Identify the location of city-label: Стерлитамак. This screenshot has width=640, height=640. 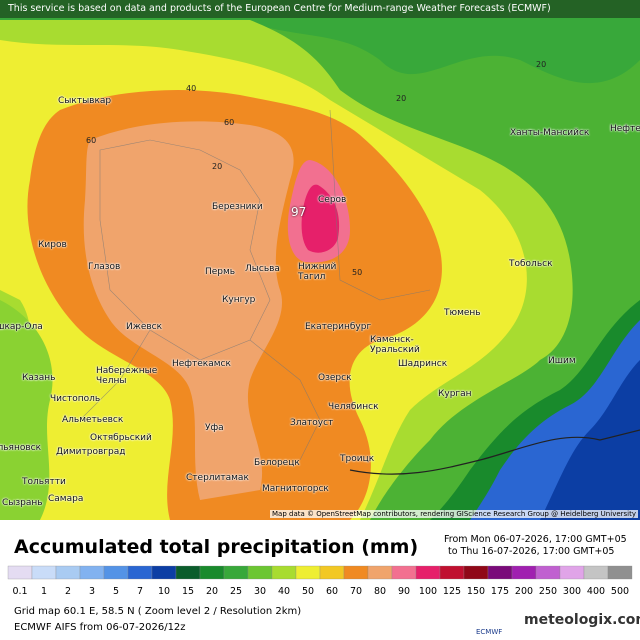
(217, 478).